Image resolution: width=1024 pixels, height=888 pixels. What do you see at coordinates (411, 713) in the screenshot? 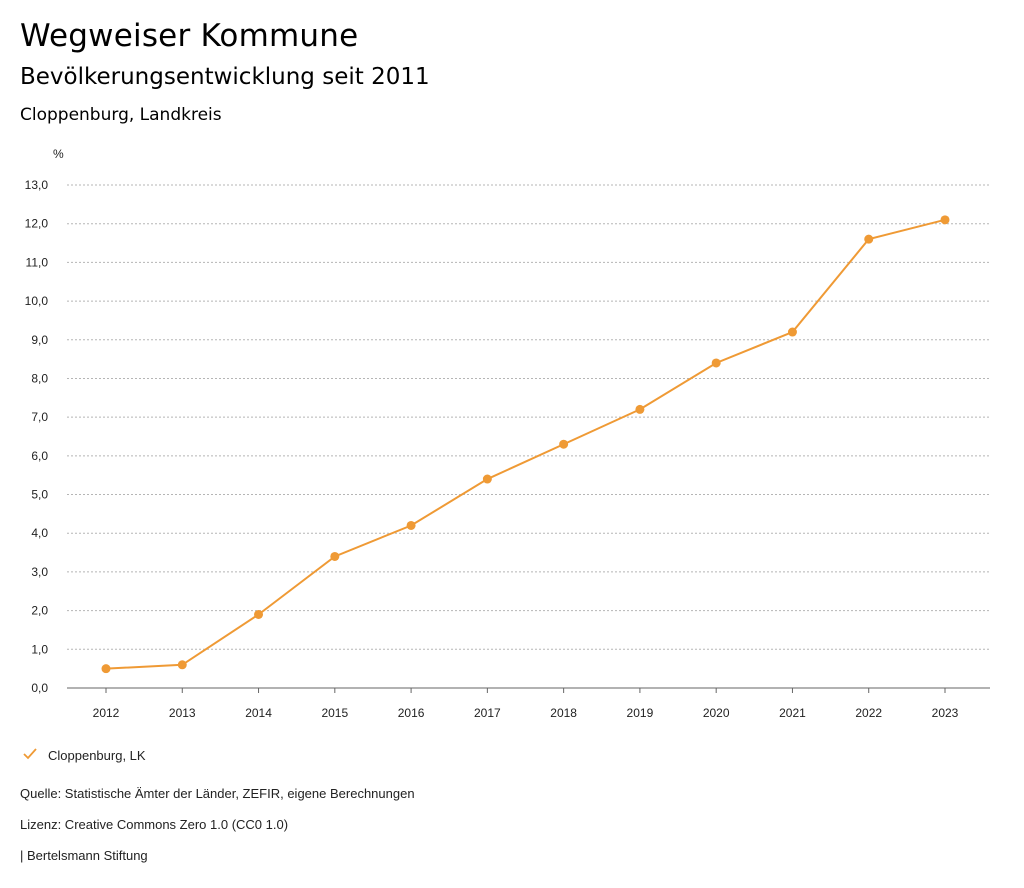
I see `x-tick-label: 2016` at bounding box center [411, 713].